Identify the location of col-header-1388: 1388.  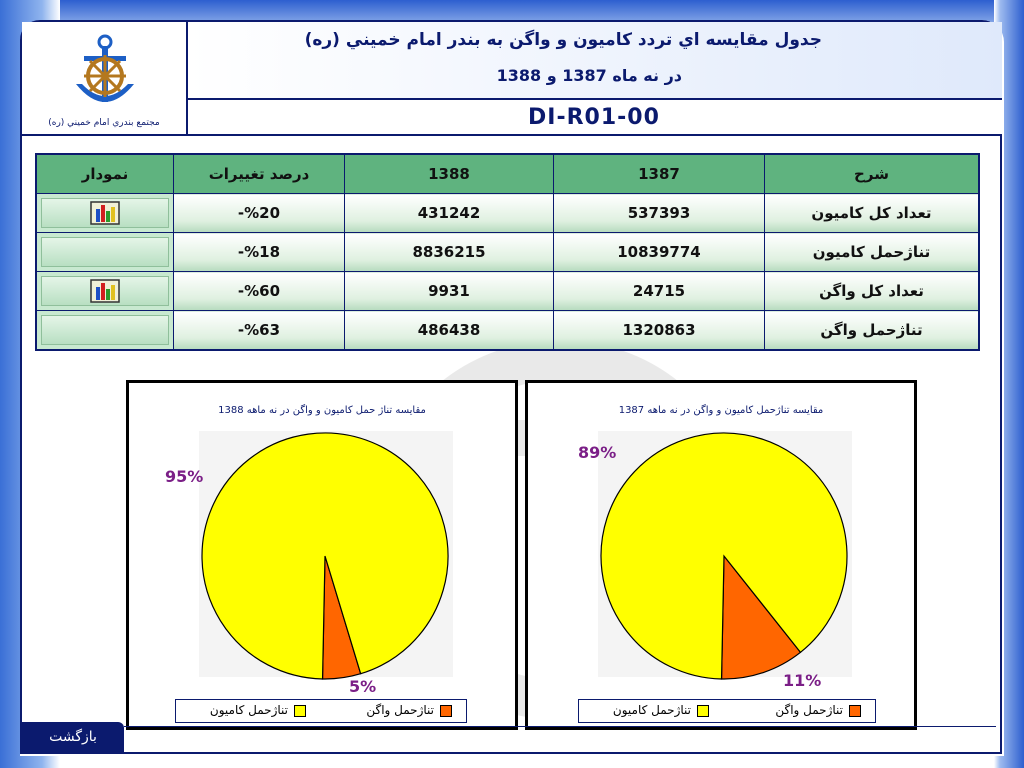
(449, 173).